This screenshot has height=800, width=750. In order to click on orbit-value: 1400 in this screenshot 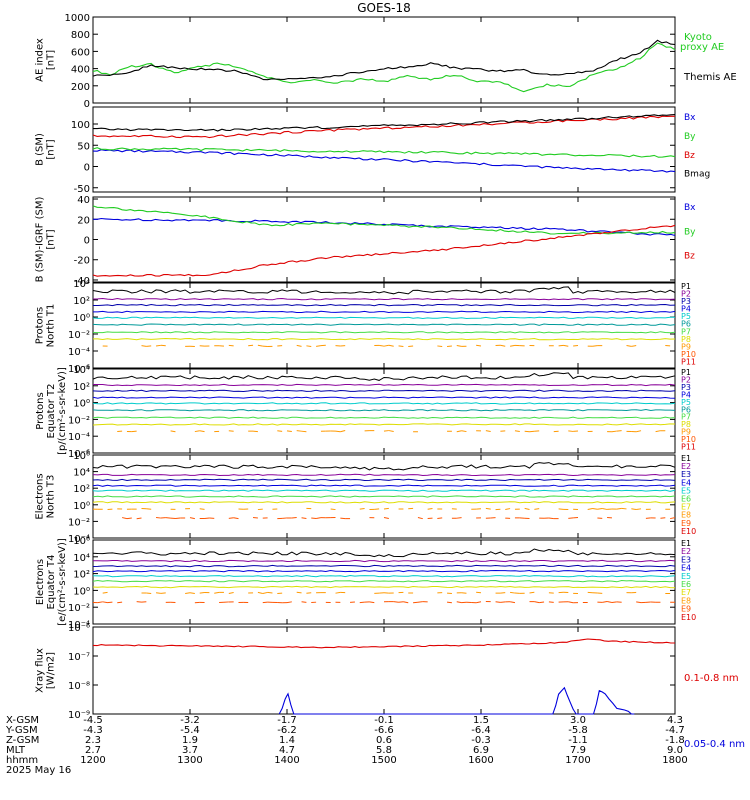, I will do `click(286, 760)`.